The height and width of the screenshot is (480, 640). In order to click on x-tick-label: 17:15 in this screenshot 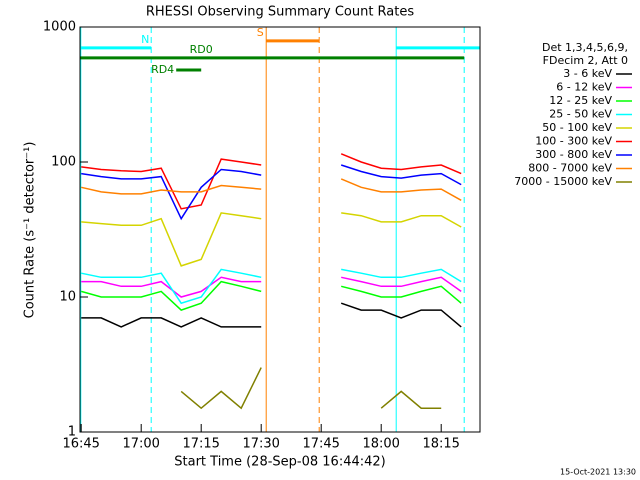, I will do `click(200, 444)`.